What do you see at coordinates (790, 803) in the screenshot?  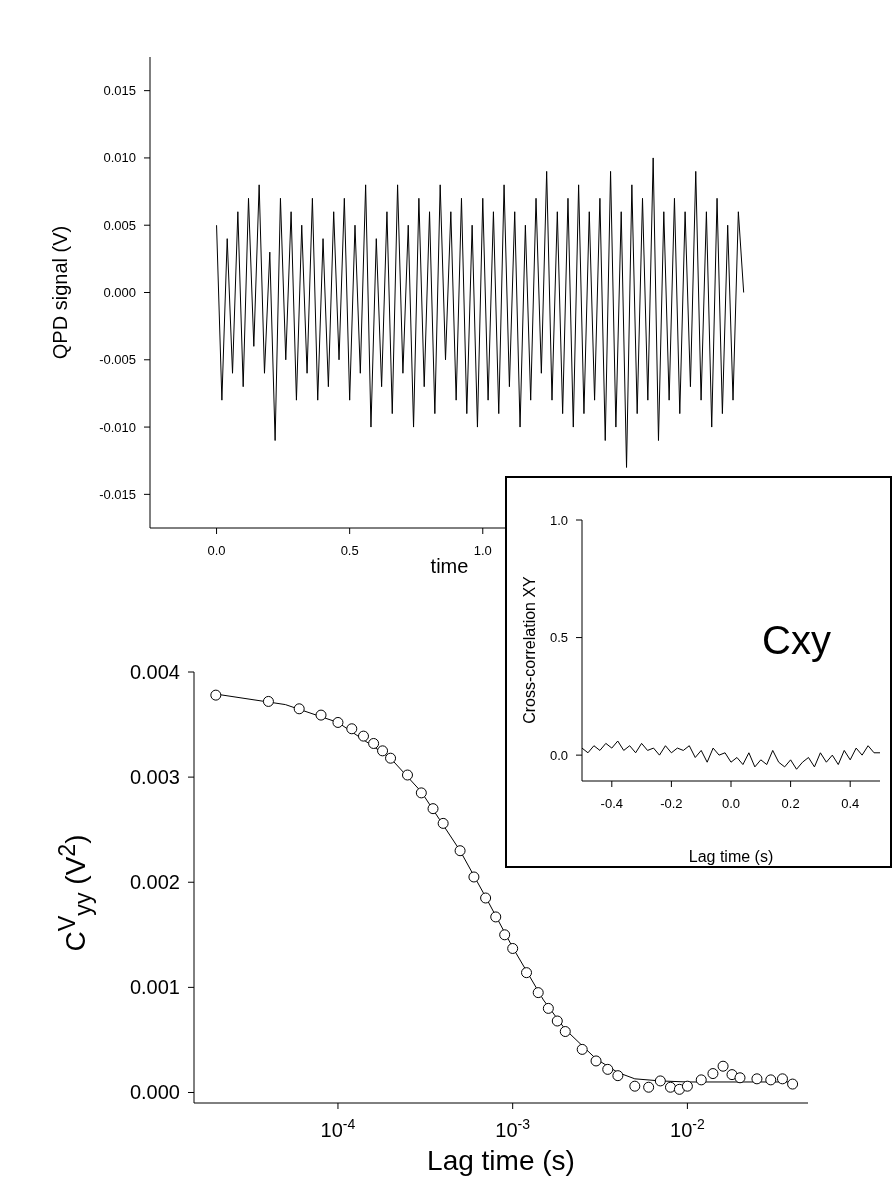 I see `x-tick-label: 0.2` at bounding box center [790, 803].